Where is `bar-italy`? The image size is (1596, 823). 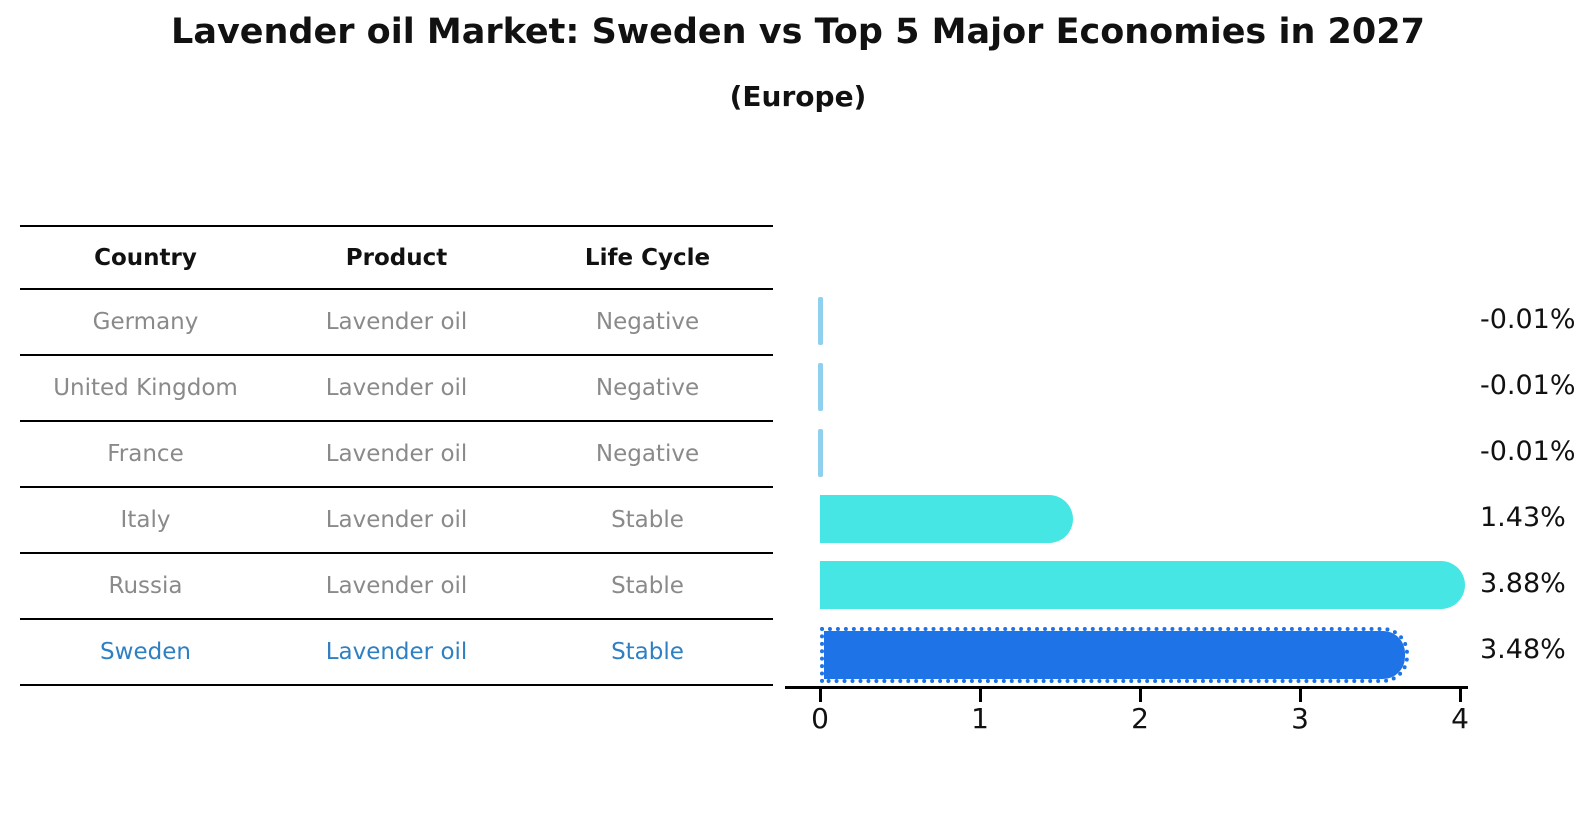
bar-italy is located at coordinates (946, 519).